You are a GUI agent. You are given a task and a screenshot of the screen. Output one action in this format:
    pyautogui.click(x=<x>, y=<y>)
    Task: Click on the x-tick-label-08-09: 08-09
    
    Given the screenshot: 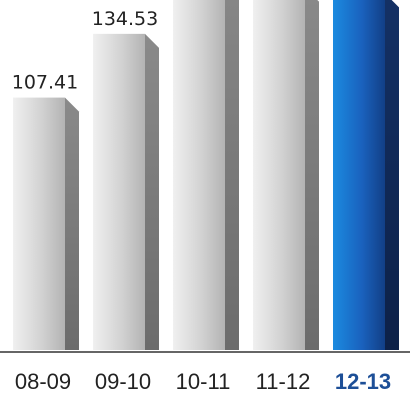 What is the action you would take?
    pyautogui.click(x=43, y=381)
    